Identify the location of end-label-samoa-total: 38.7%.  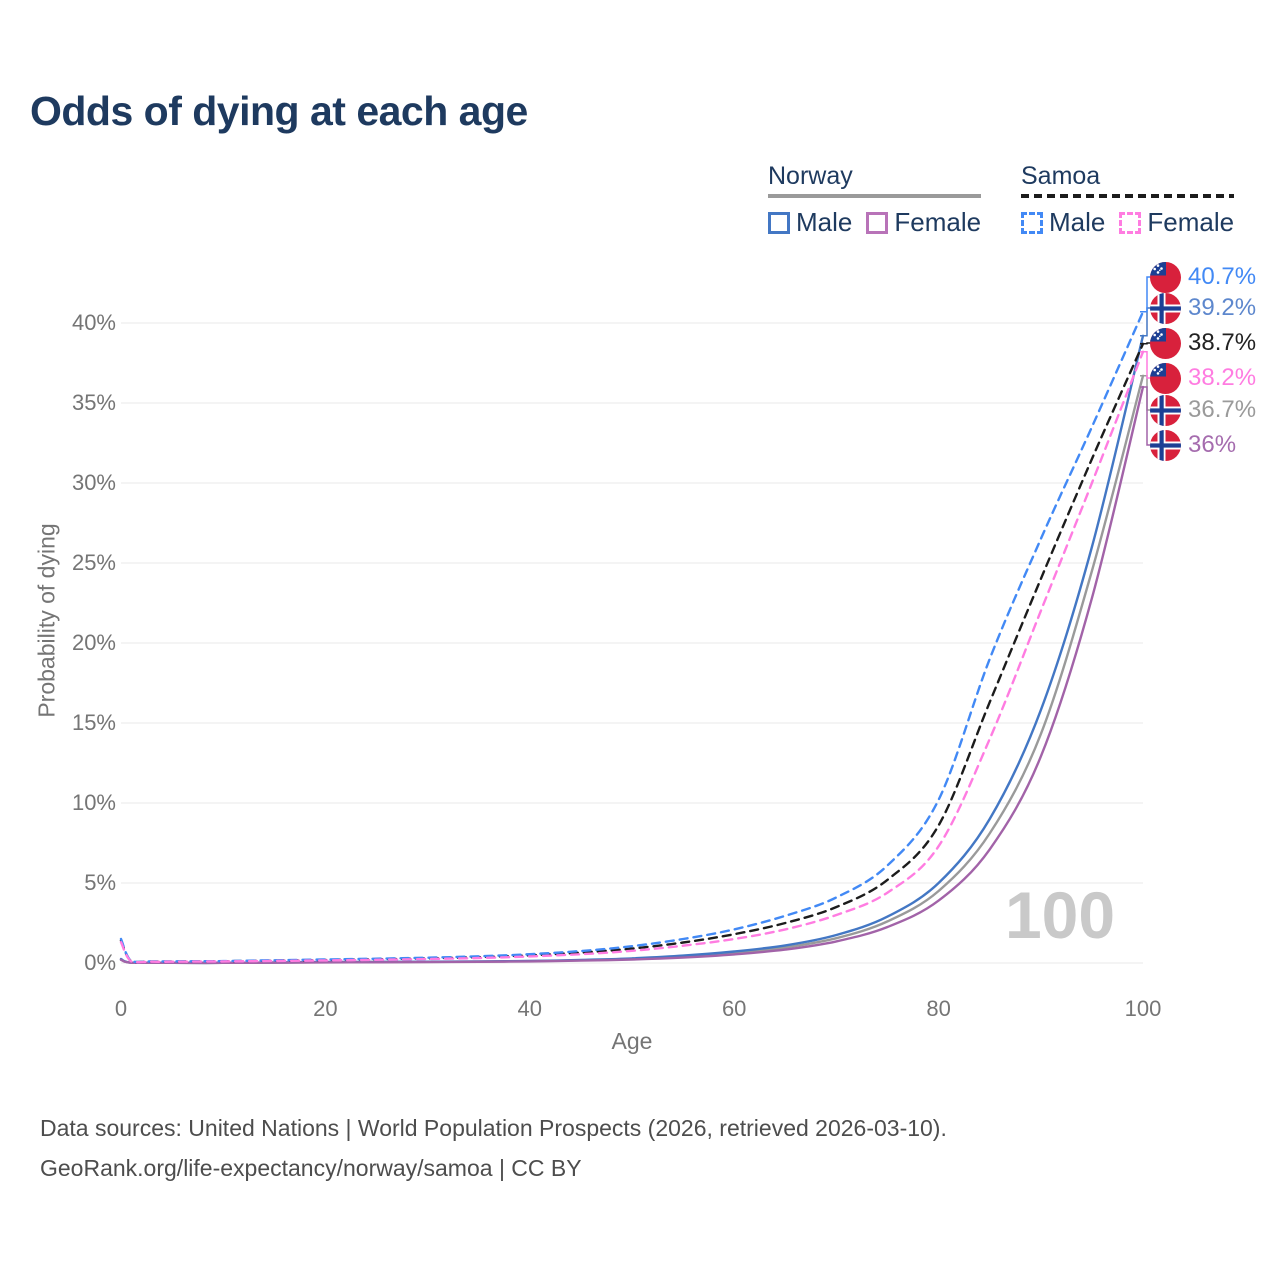
(1203, 343).